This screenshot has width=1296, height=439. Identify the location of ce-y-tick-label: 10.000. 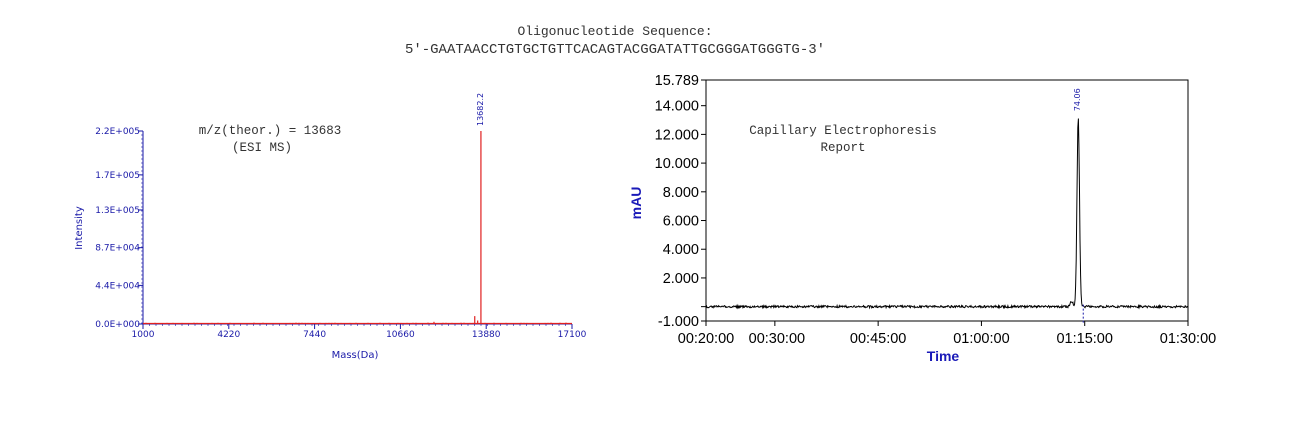
(677, 164).